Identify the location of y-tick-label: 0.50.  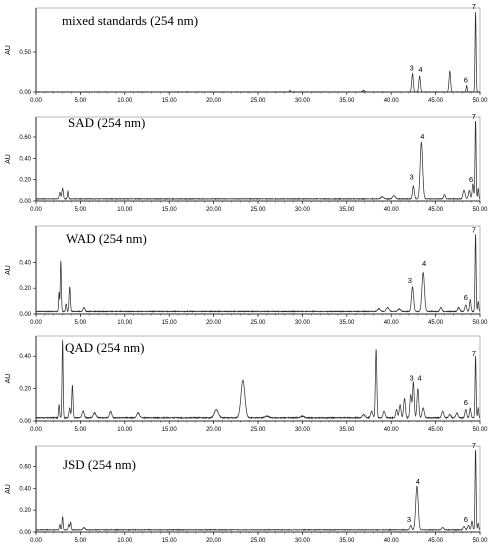
(25, 53).